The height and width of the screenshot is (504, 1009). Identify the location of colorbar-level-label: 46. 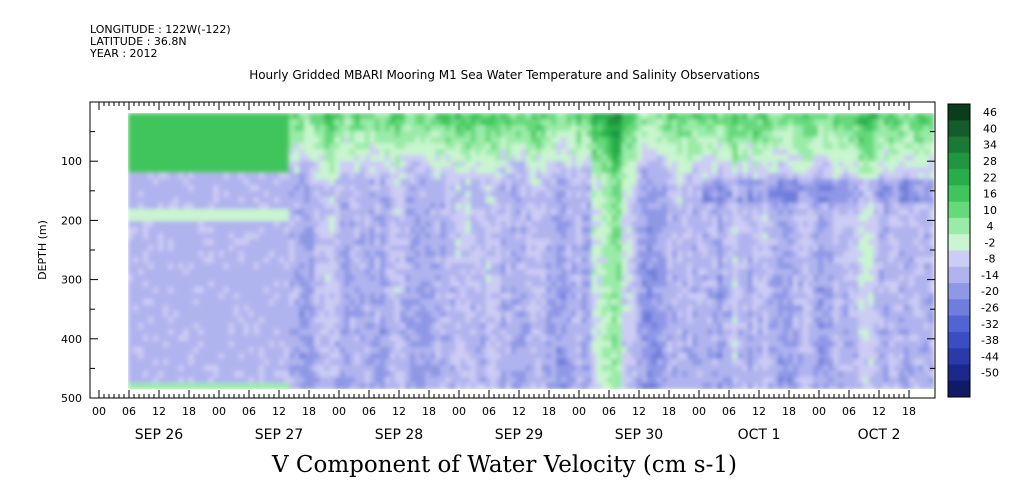
(990, 112).